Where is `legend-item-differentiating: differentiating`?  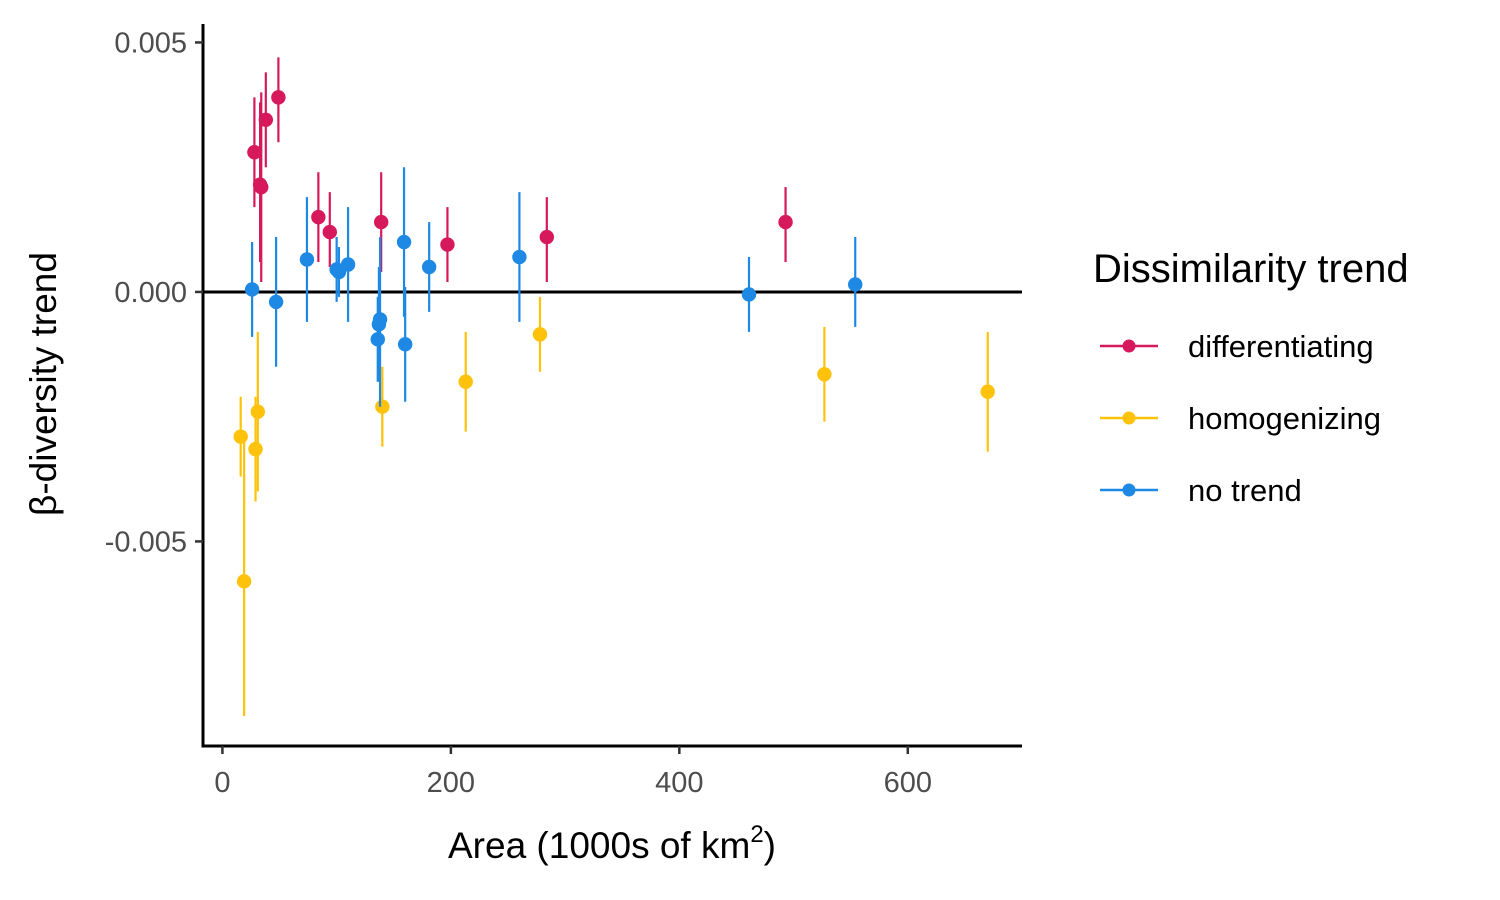
legend-item-differentiating: differentiating is located at coordinates (1237, 346).